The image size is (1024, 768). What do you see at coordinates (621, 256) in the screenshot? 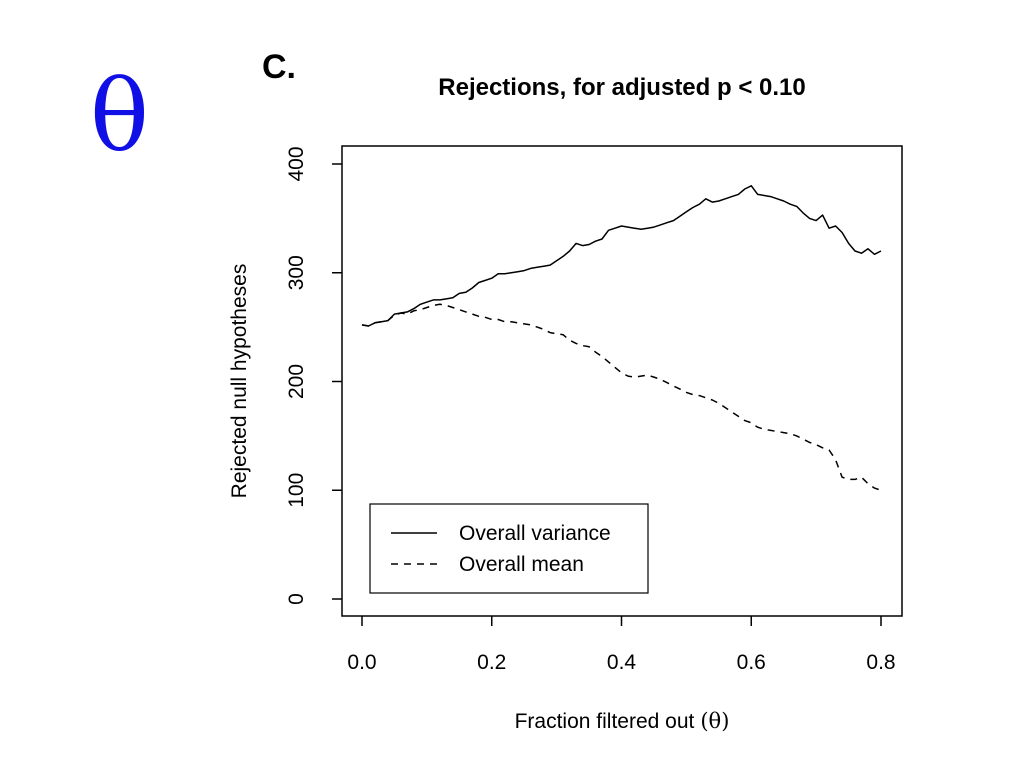
I see `series-line-overall-variance` at bounding box center [621, 256].